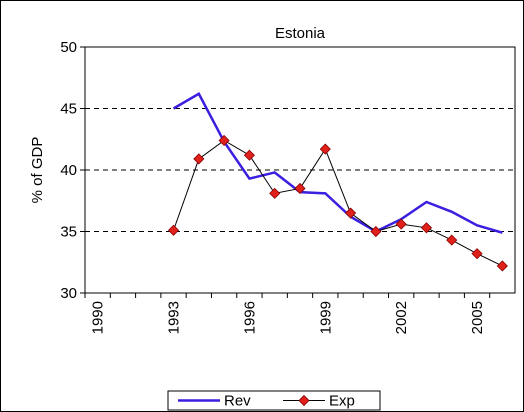 This screenshot has width=524, height=412. What do you see at coordinates (300, 33) in the screenshot?
I see `chart-title: Estonia` at bounding box center [300, 33].